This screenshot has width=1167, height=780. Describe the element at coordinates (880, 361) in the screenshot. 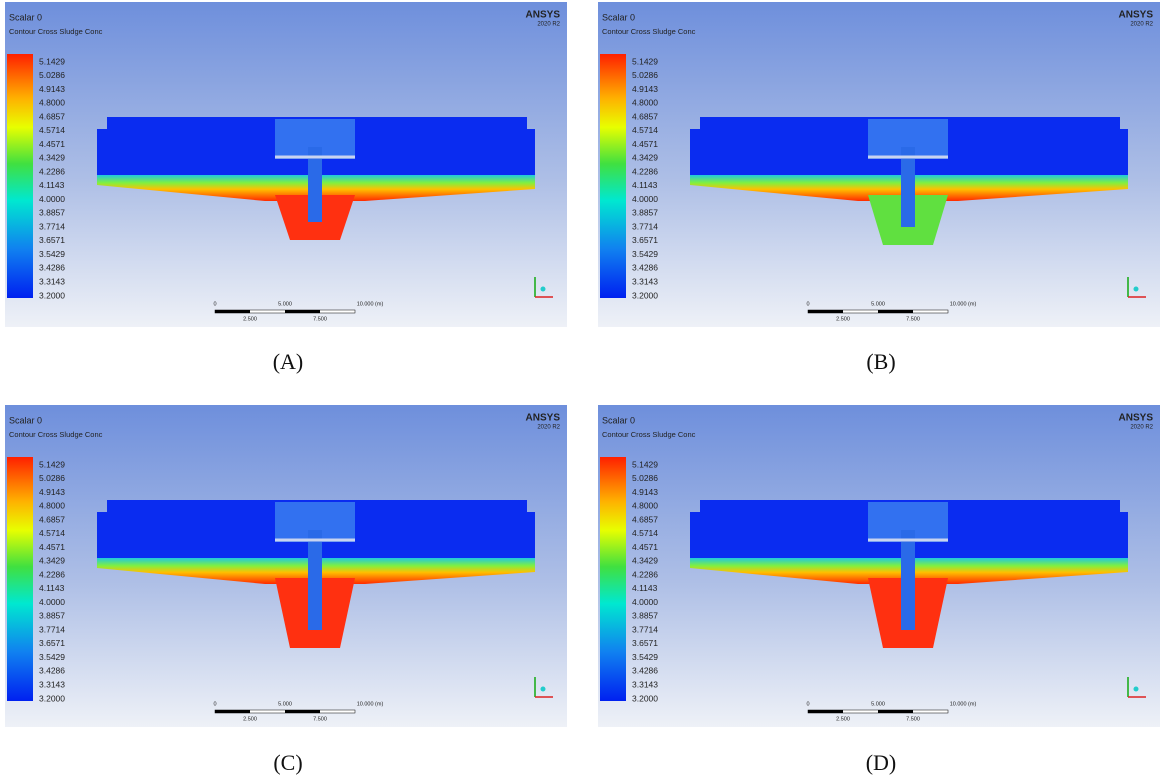

I see `panel-label: (B)` at that location.